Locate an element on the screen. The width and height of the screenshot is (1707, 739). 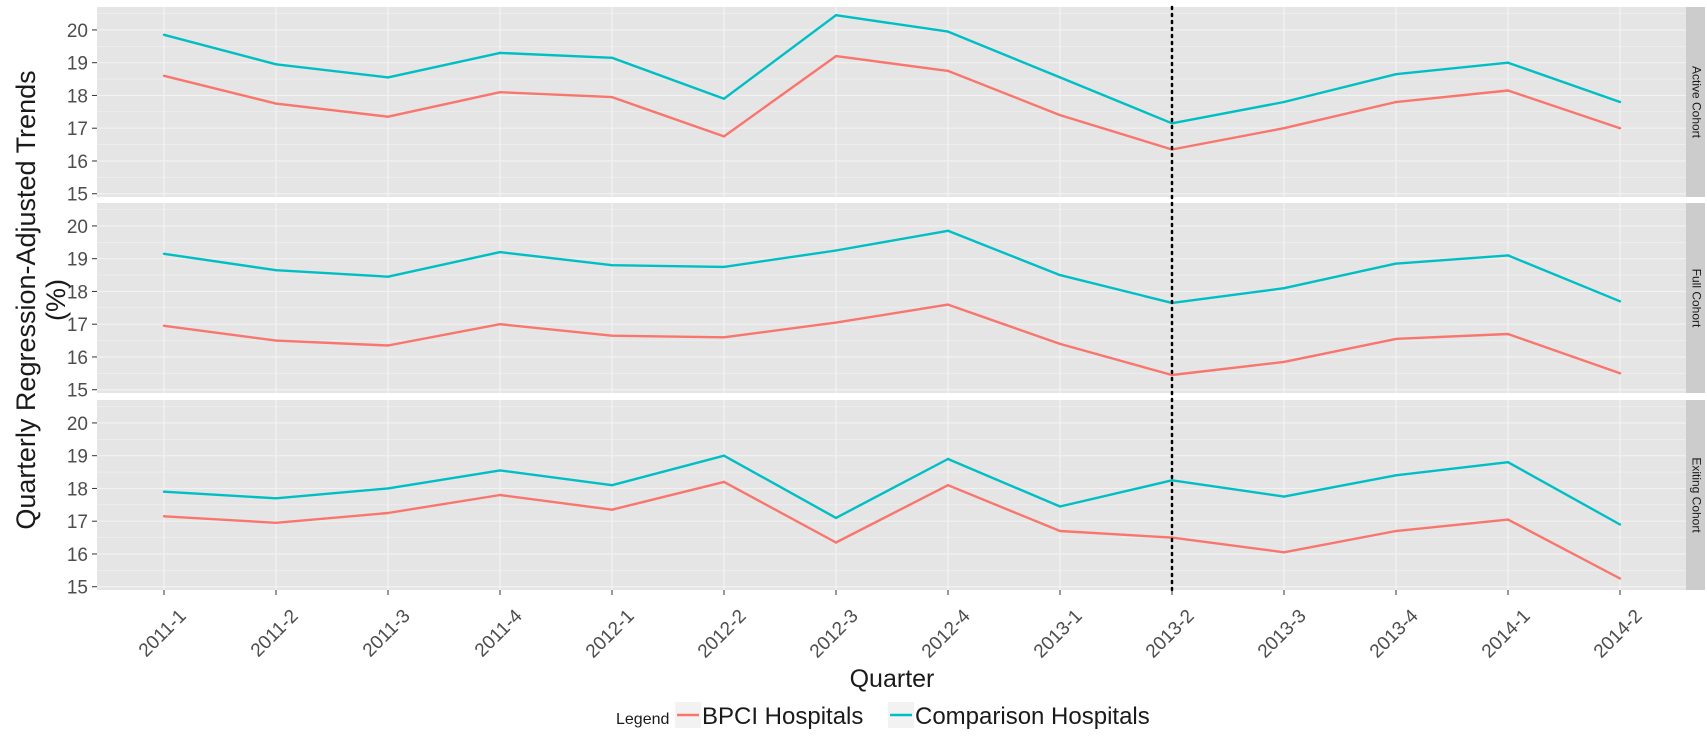
facet-strip-label: Active Cohort is located at coordinates (1696, 102).